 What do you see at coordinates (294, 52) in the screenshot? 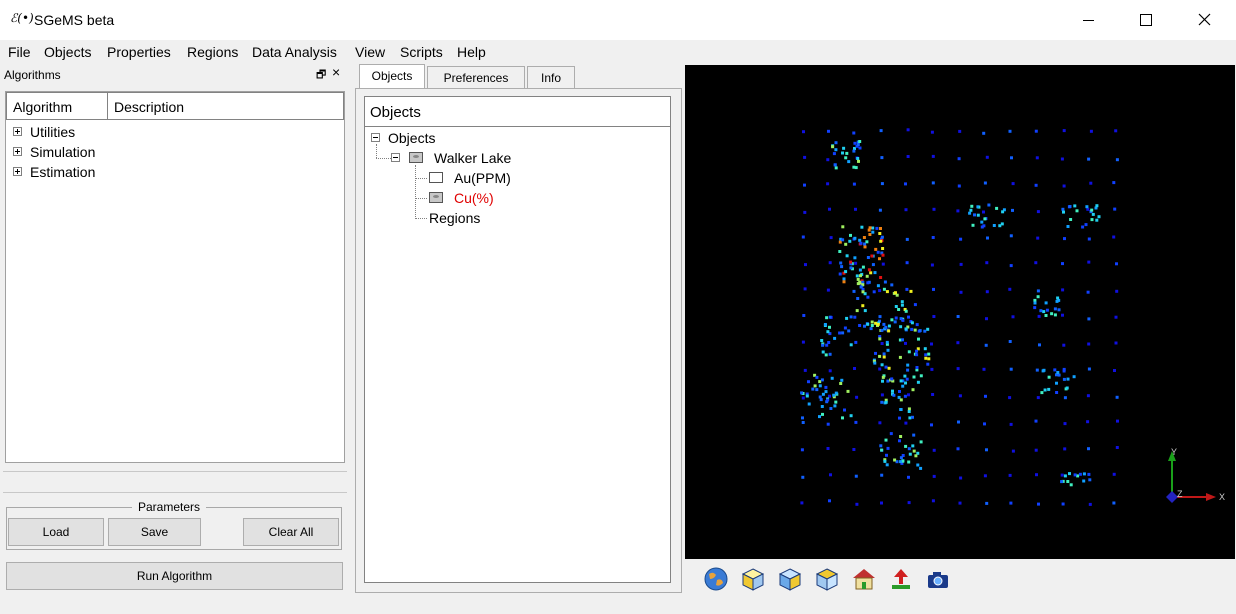
I see `menu-data-analysis: Data Analysis` at bounding box center [294, 52].